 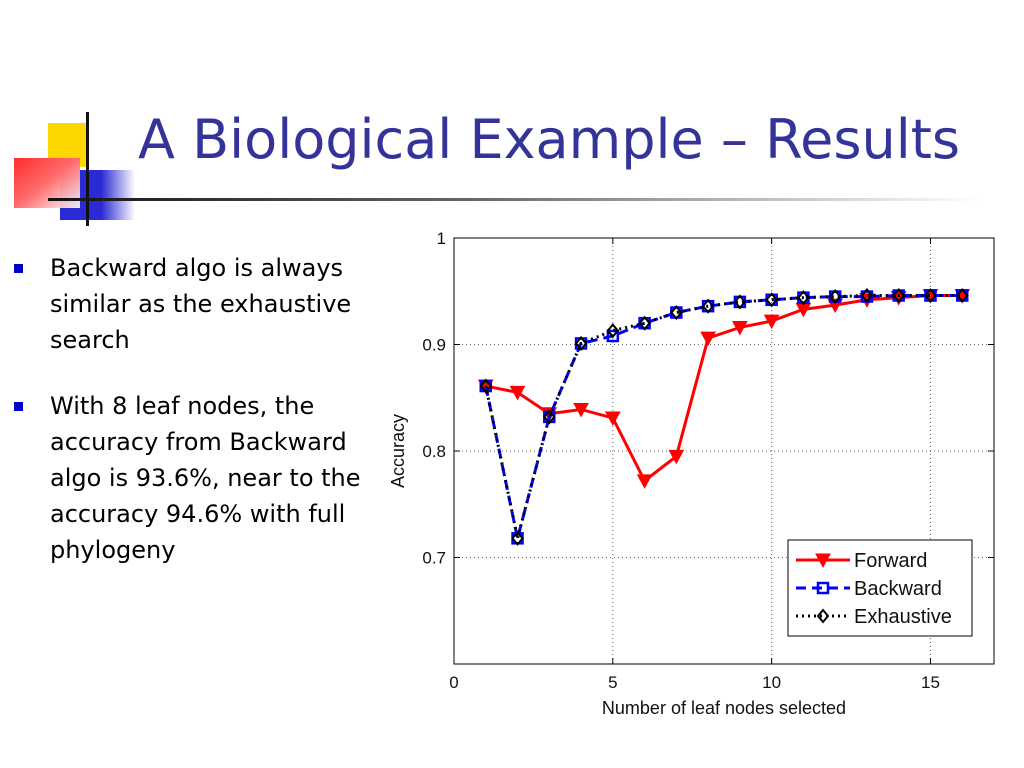 What do you see at coordinates (434, 558) in the screenshot?
I see `y-tick-label: 0.7` at bounding box center [434, 558].